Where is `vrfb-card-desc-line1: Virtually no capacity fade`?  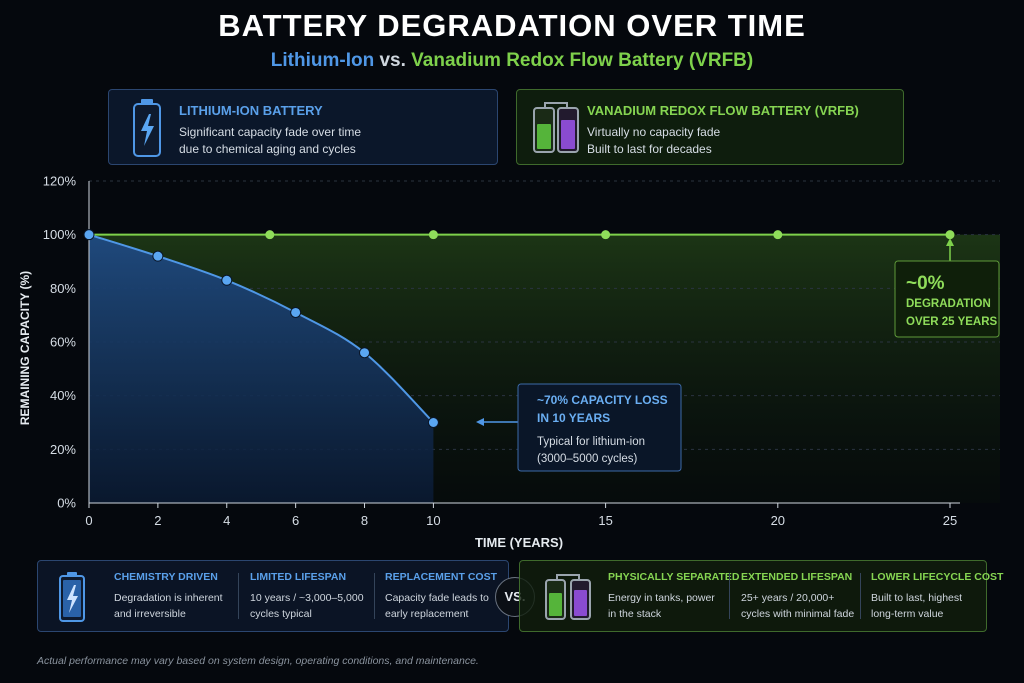 vrfb-card-desc-line1: Virtually no capacity fade is located at coordinates (654, 132).